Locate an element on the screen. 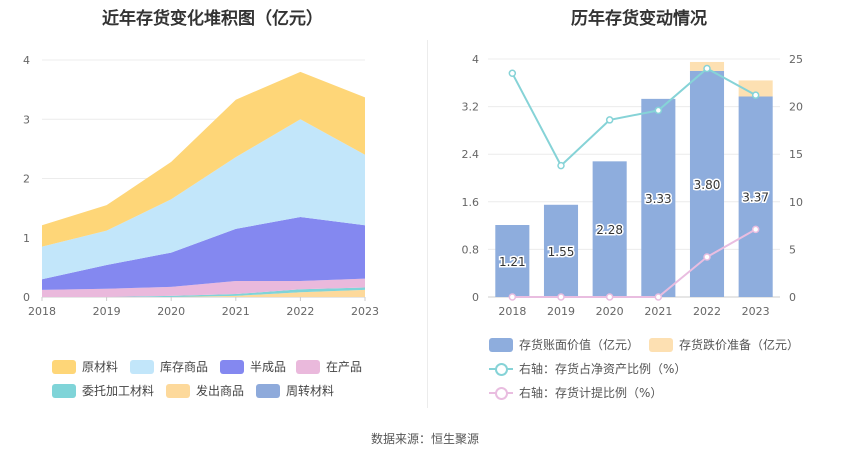 The image size is (850, 459). y-left-tick-label: 0.8 is located at coordinates (471, 249).